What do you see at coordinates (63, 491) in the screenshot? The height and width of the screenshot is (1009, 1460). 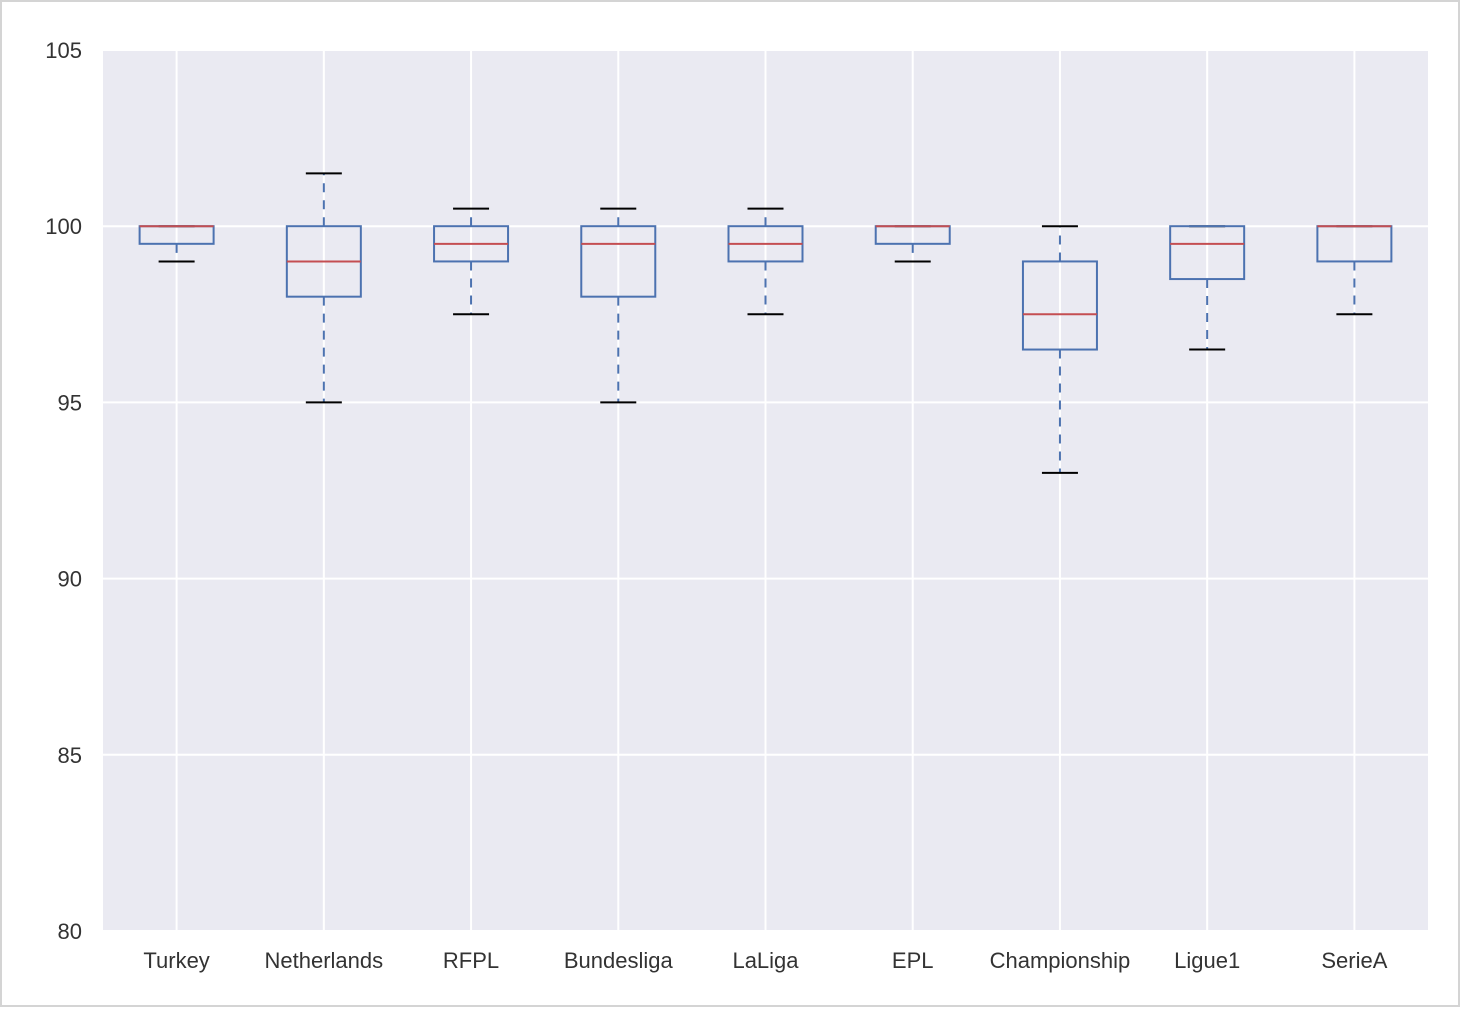 I see `y-axis-ticks: 80 85 90 95 100 105` at bounding box center [63, 491].